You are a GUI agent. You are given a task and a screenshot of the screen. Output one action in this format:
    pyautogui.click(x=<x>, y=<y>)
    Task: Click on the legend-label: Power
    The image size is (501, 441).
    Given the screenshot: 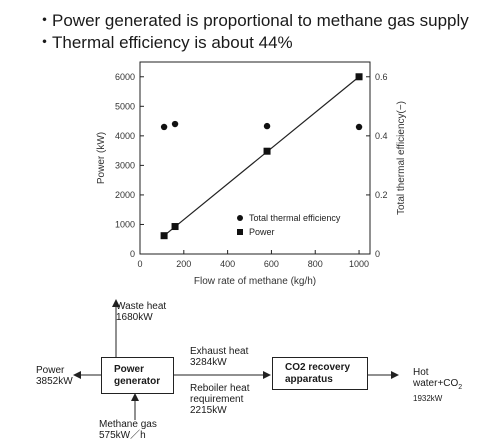 What is the action you would take?
    pyautogui.click(x=262, y=232)
    